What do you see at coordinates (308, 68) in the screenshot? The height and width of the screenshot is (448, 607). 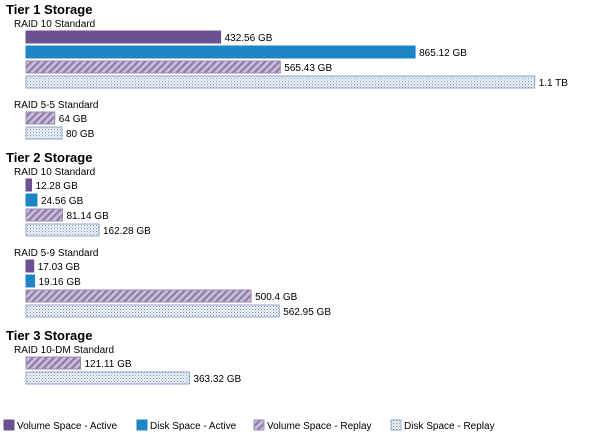 I see `value-label: 565.43 GB` at bounding box center [308, 68].